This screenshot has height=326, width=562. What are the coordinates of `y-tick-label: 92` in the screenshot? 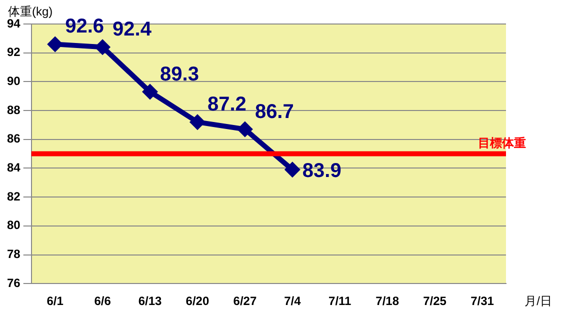 It's located at (13, 52).